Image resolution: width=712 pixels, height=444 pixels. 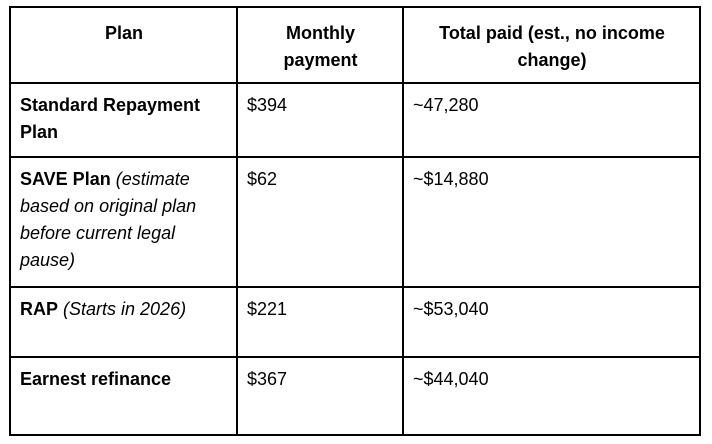 I want to click on monthly-payment-cell: $221, so click(x=320, y=322).